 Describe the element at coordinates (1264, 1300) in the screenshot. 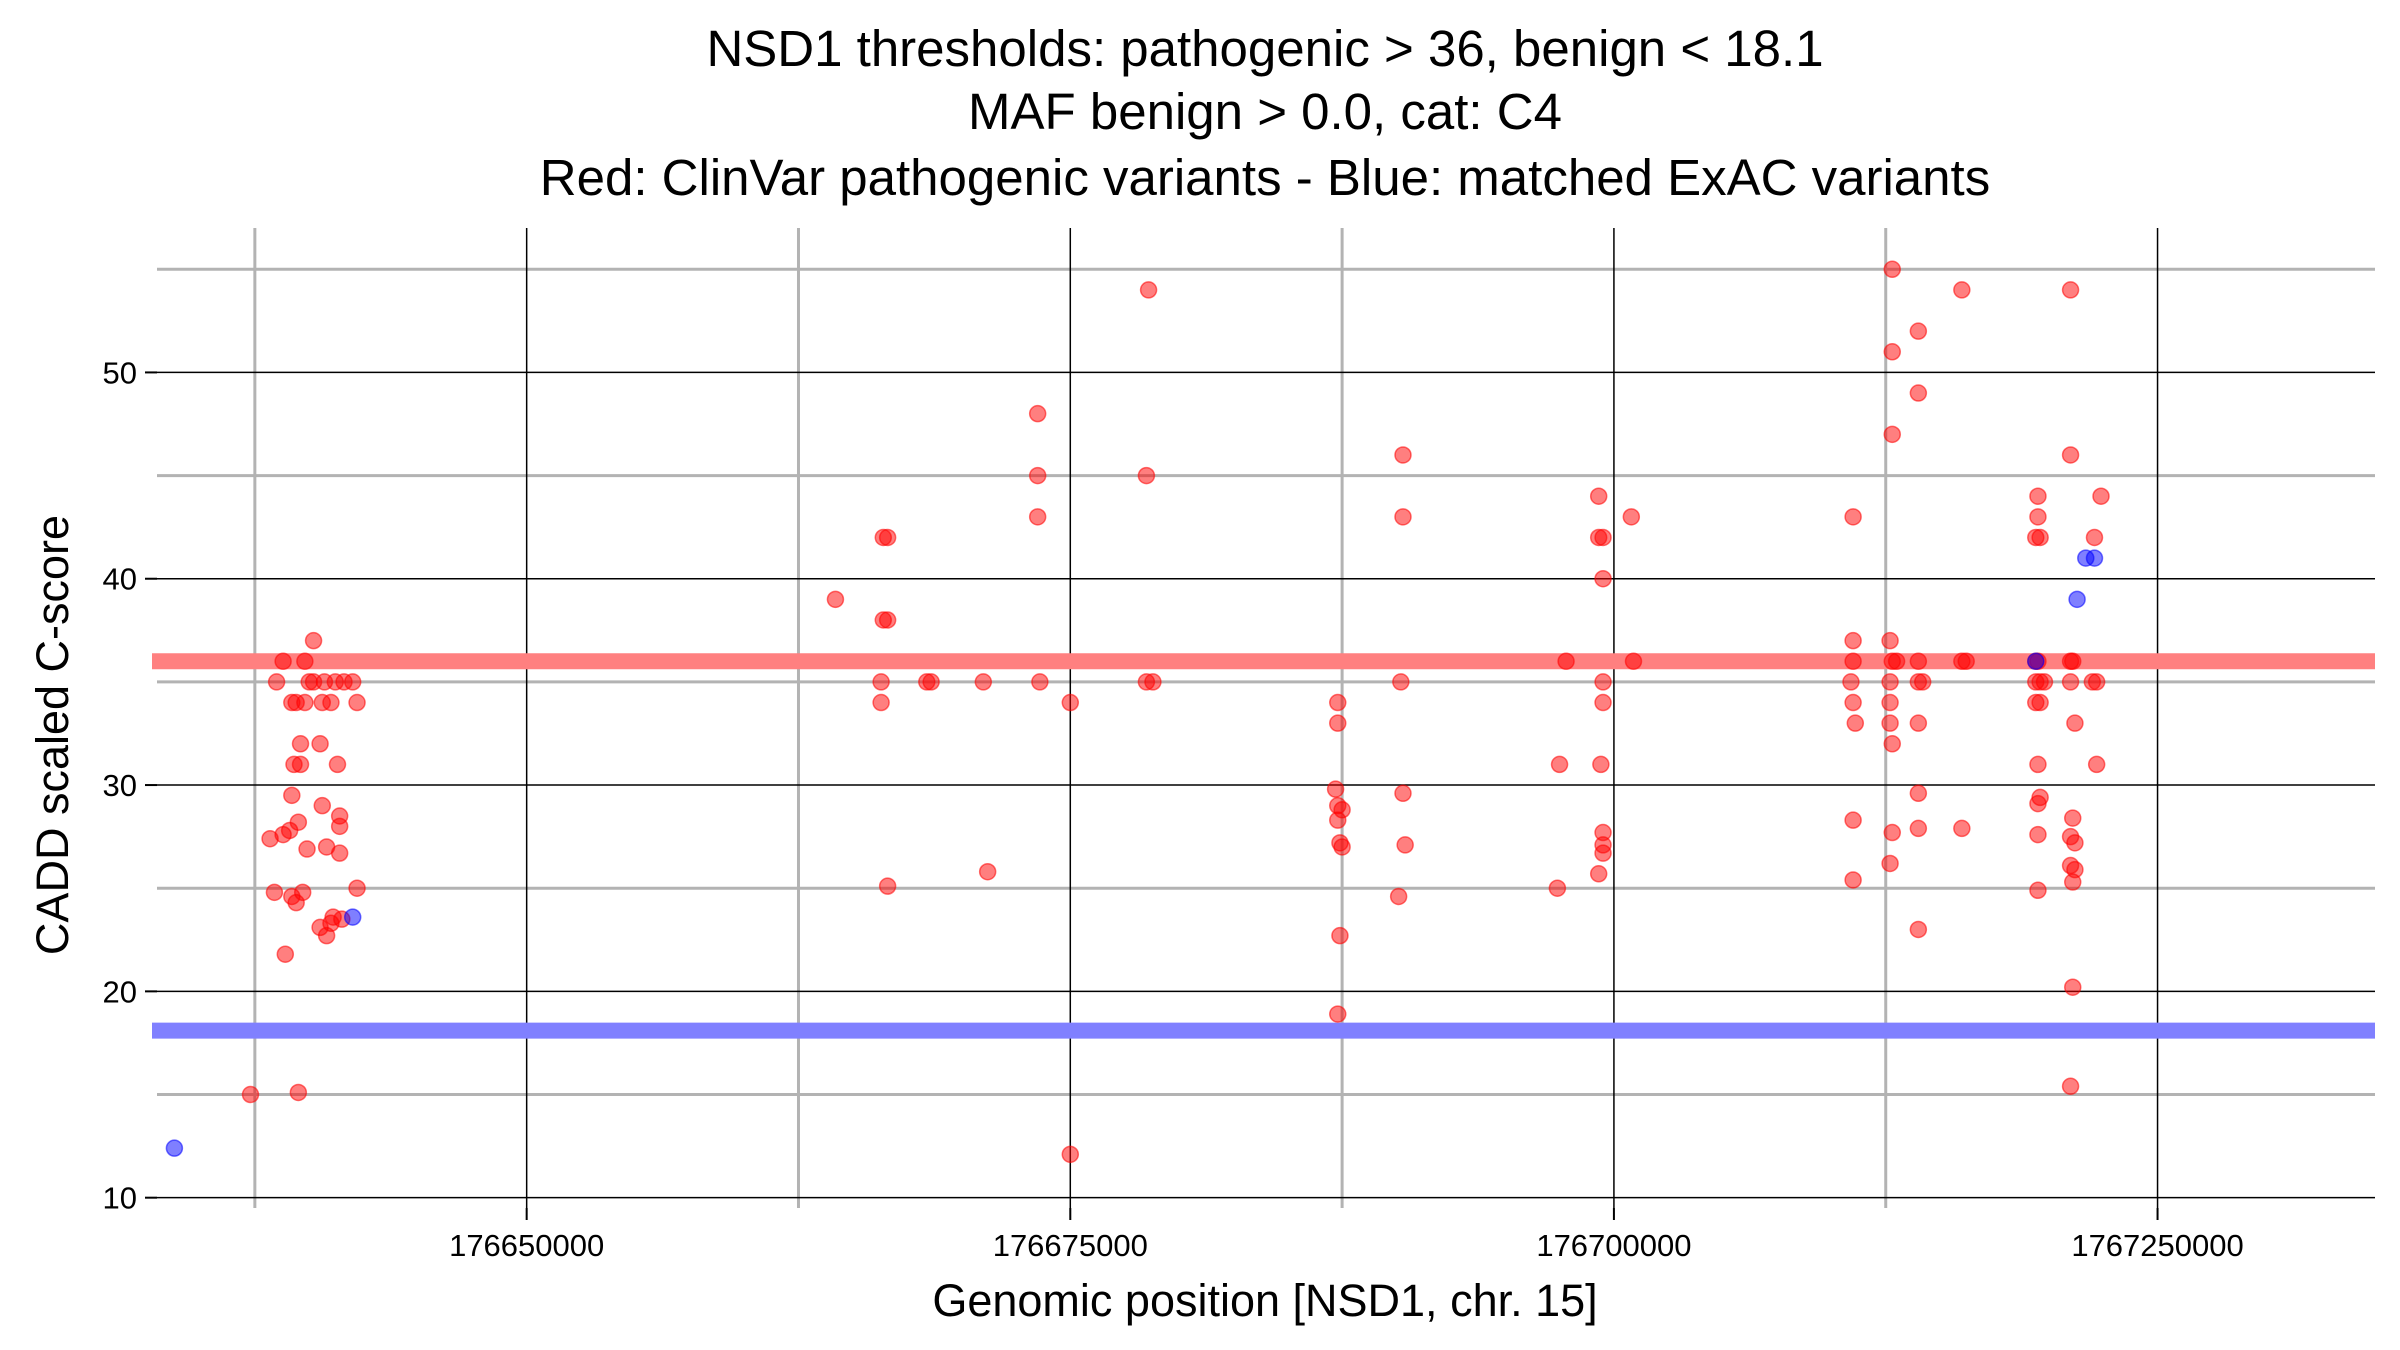

I see `x-axis-title: Genomic position [NSD1, chr. 15]` at that location.